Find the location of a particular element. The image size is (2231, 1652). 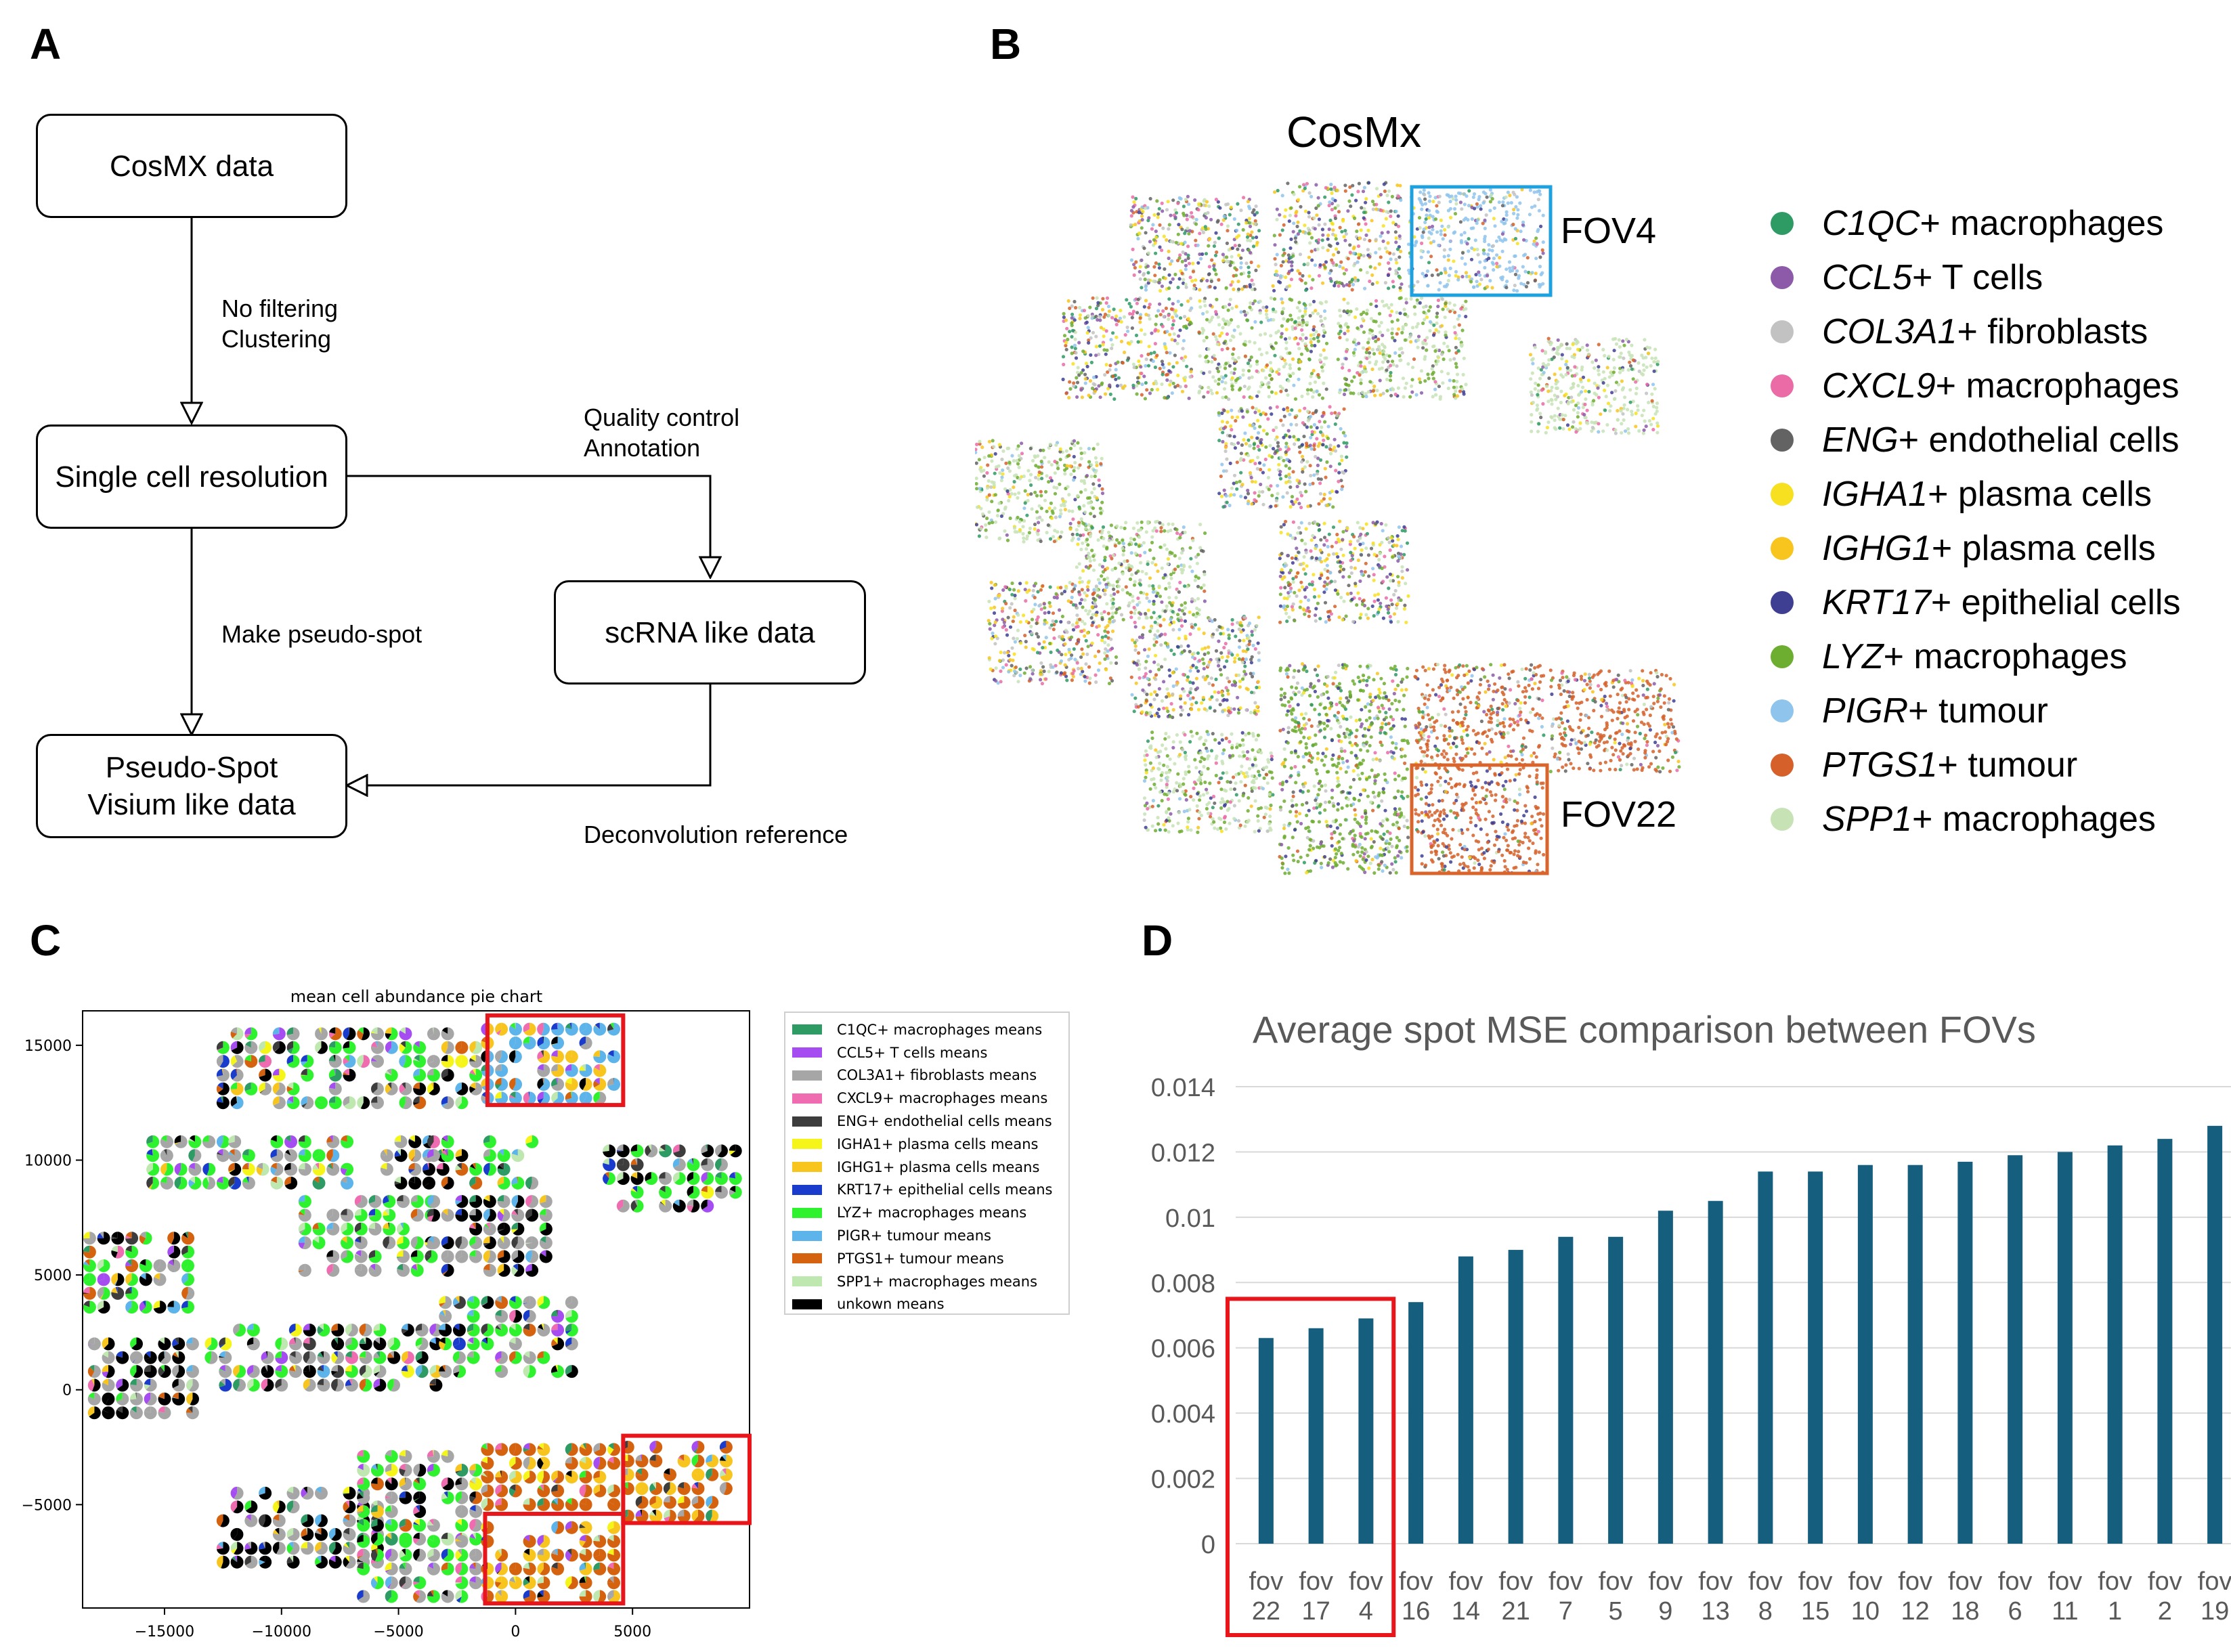

cosmx-spatial-map is located at coordinates (1344, 524).